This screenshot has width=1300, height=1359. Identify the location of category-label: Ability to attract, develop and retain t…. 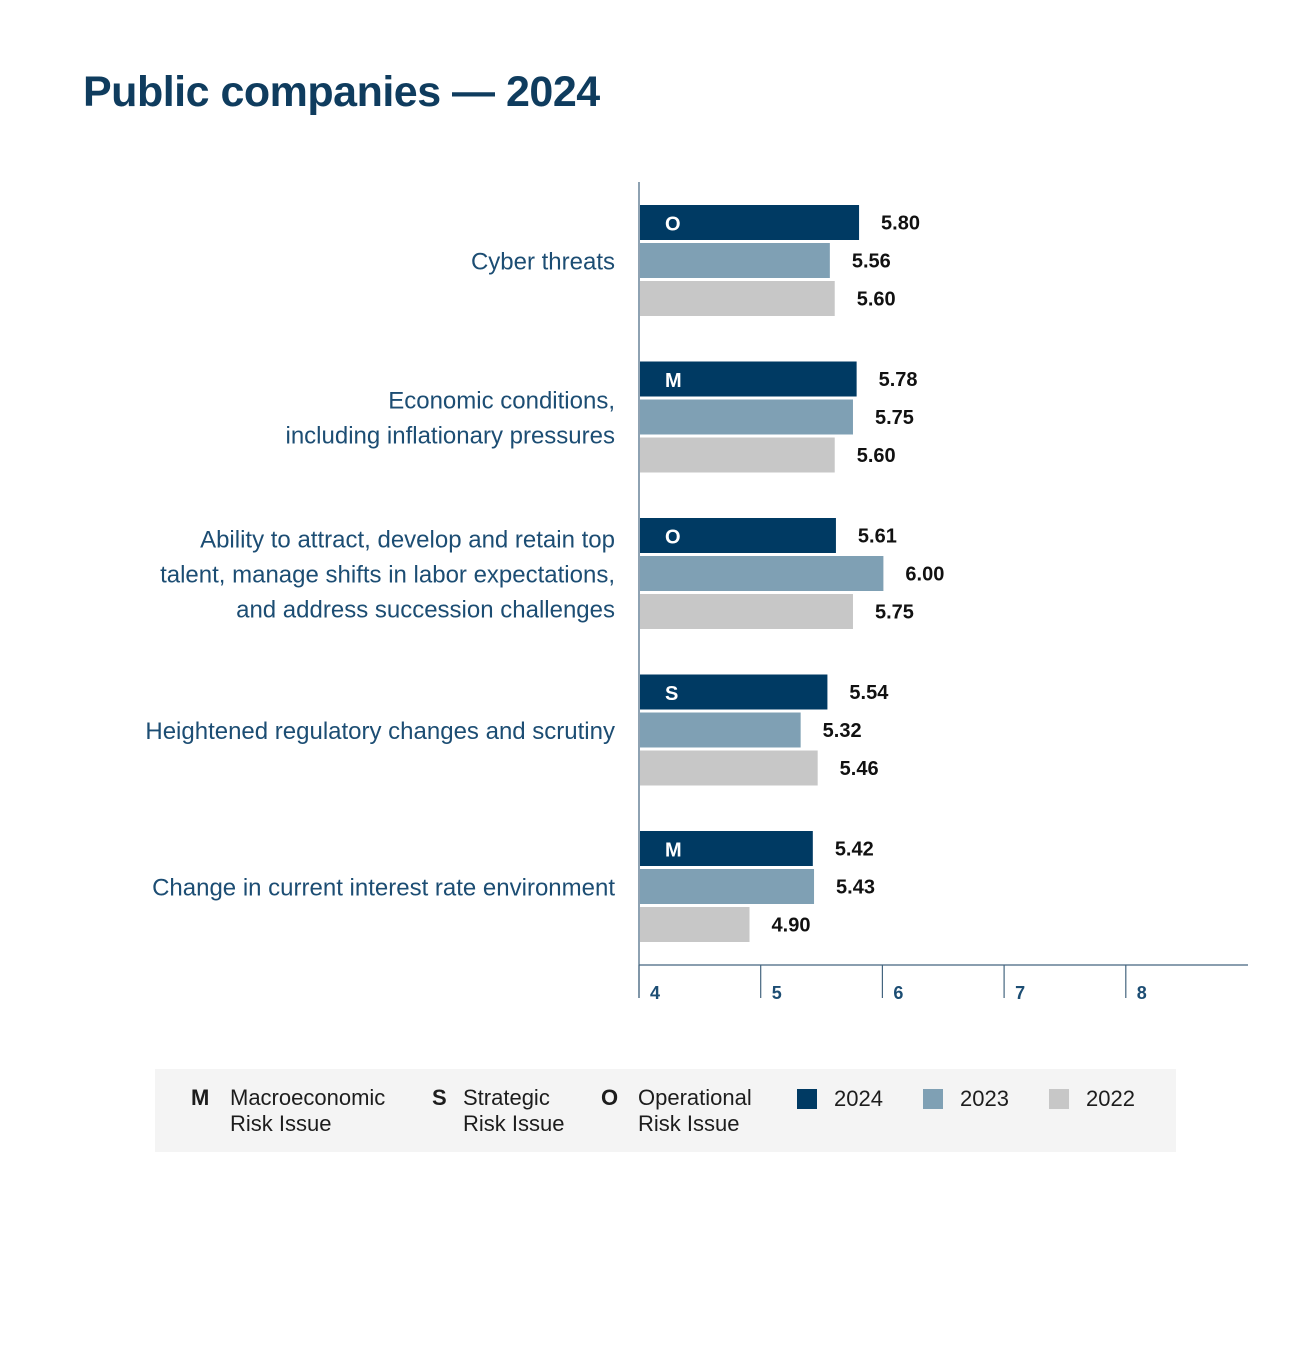
(407, 540).